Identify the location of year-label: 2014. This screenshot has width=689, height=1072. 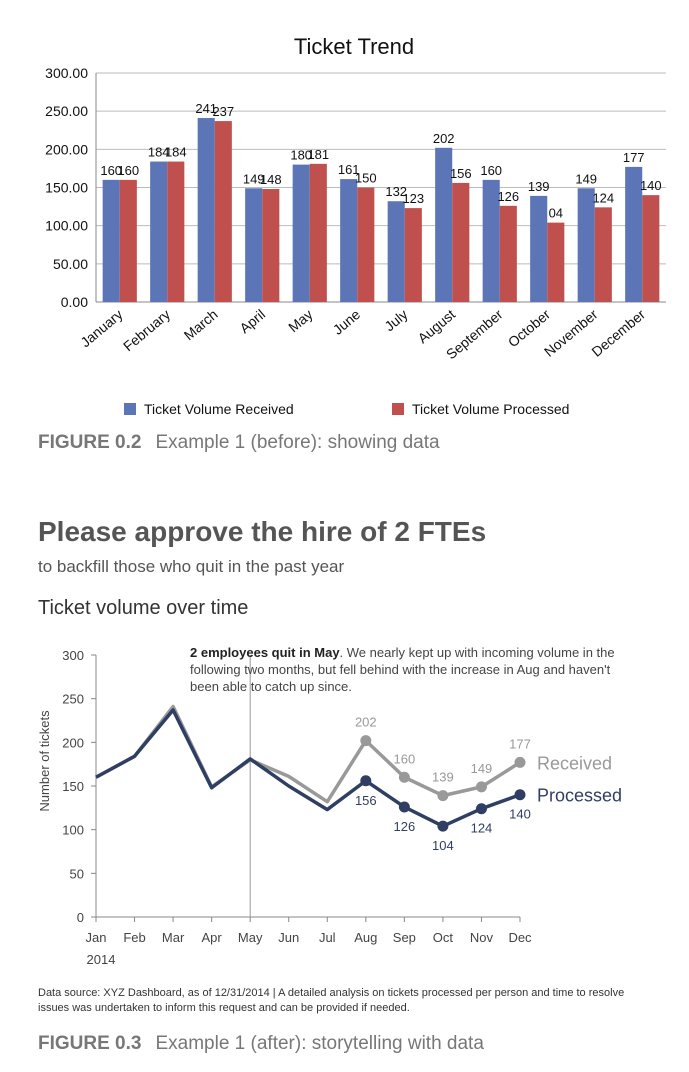
(101, 959).